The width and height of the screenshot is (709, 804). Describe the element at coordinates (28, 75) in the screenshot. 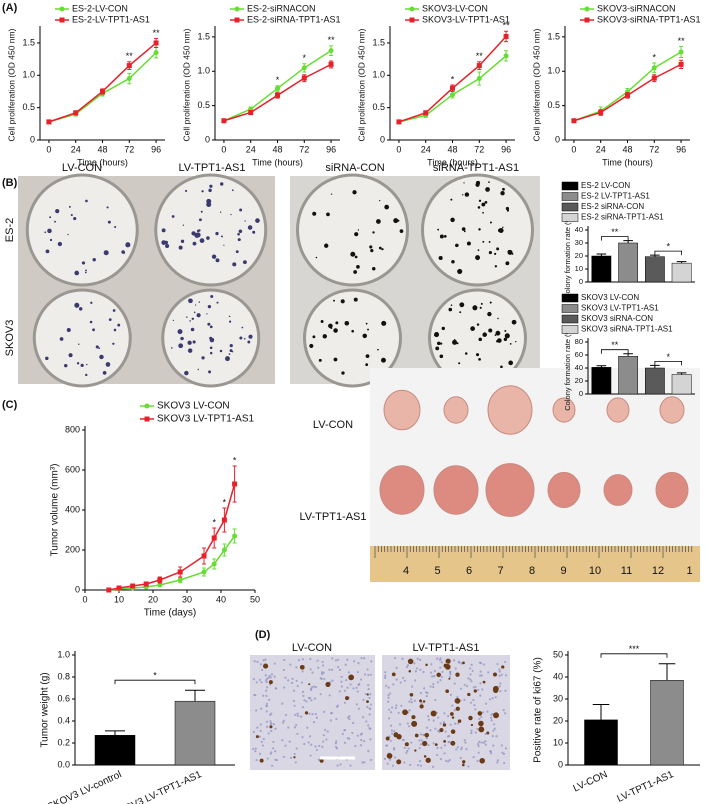

I see `y-tick-label: 1.0` at that location.